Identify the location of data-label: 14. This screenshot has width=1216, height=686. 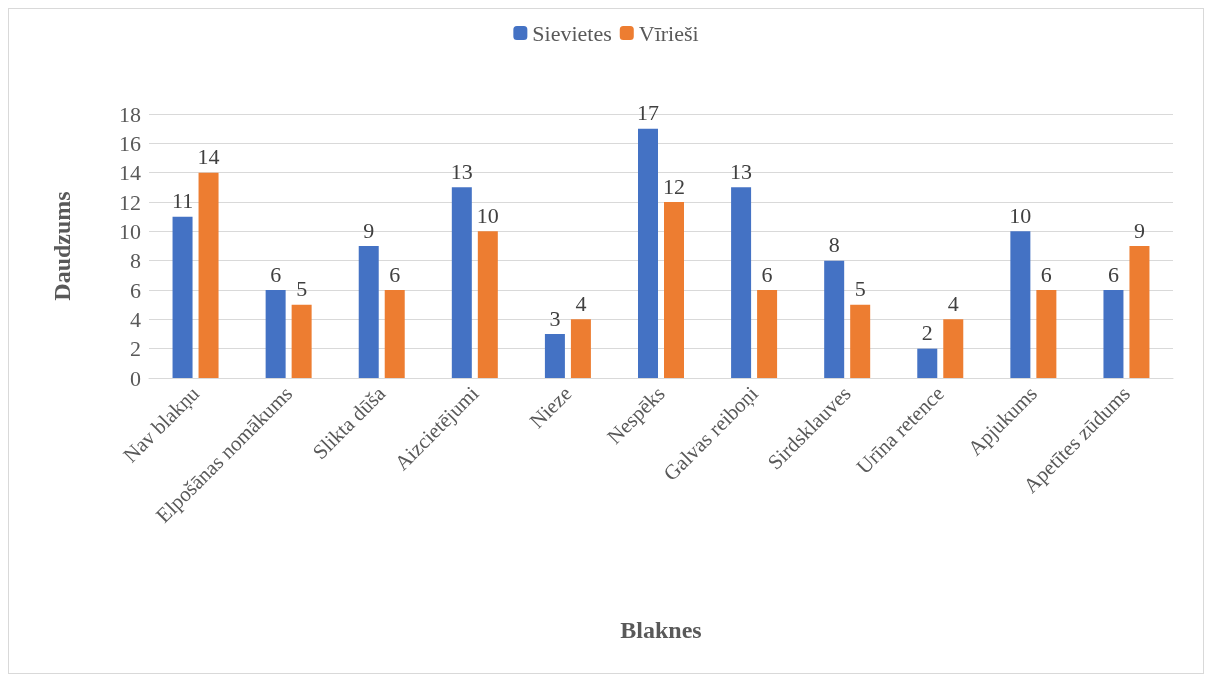
(208, 157).